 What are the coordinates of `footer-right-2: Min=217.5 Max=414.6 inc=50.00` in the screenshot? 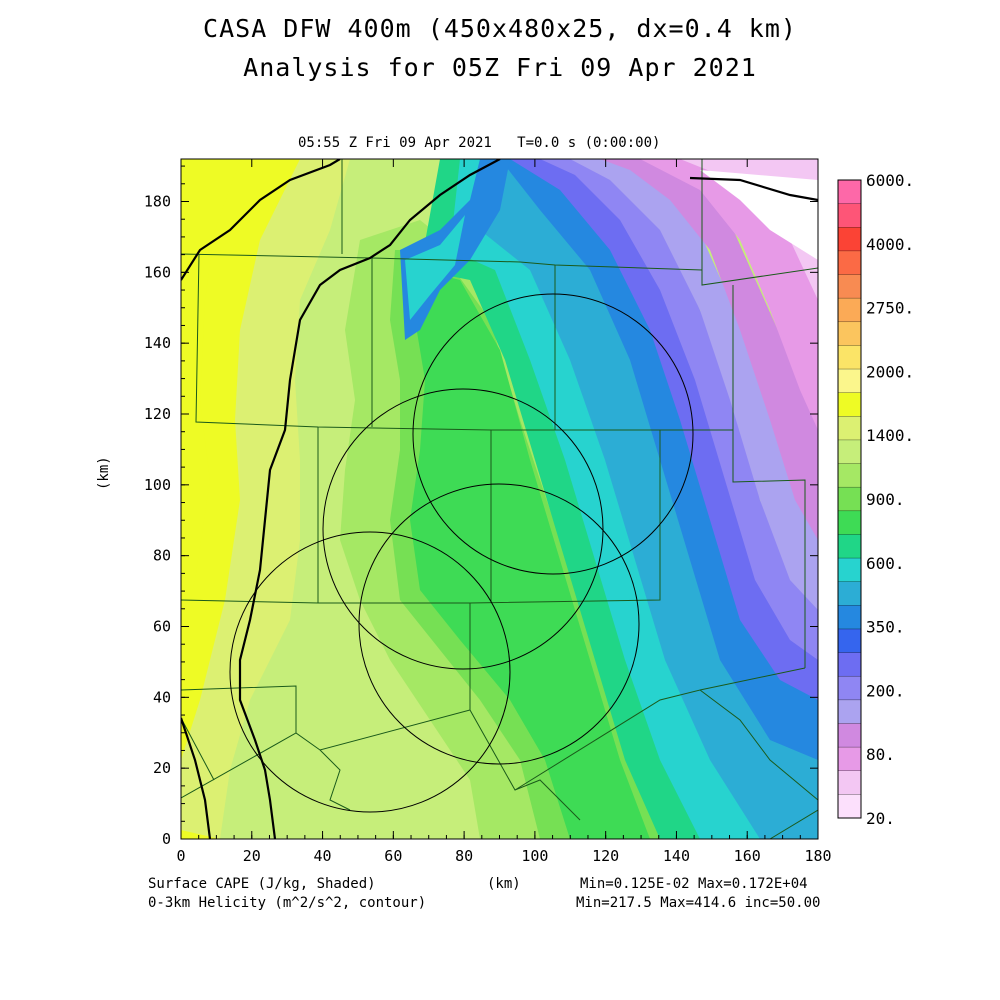 It's located at (698, 903).